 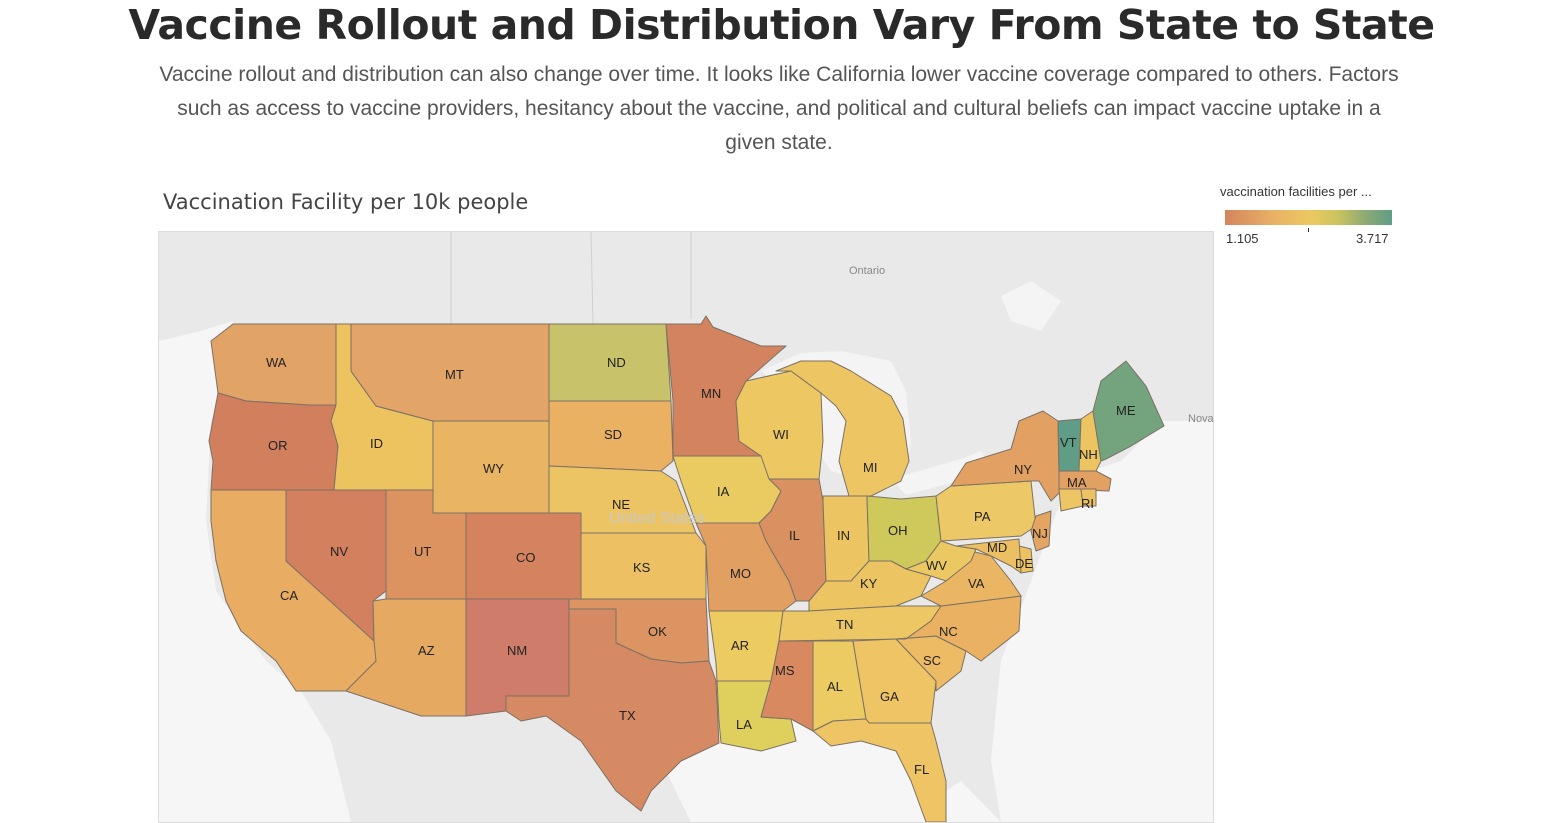 I want to click on state-ri, so click(x=1088, y=497).